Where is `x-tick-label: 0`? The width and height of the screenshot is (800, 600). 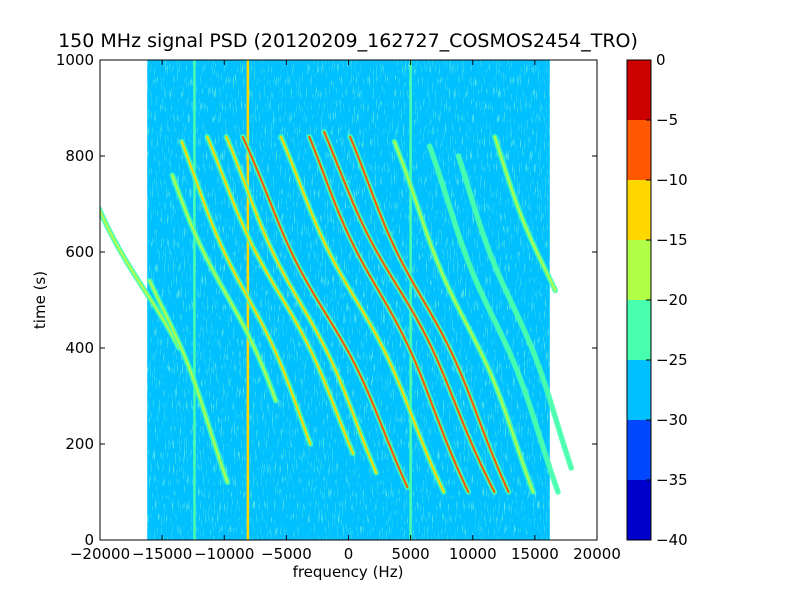 x-tick-label: 0 is located at coordinates (349, 554).